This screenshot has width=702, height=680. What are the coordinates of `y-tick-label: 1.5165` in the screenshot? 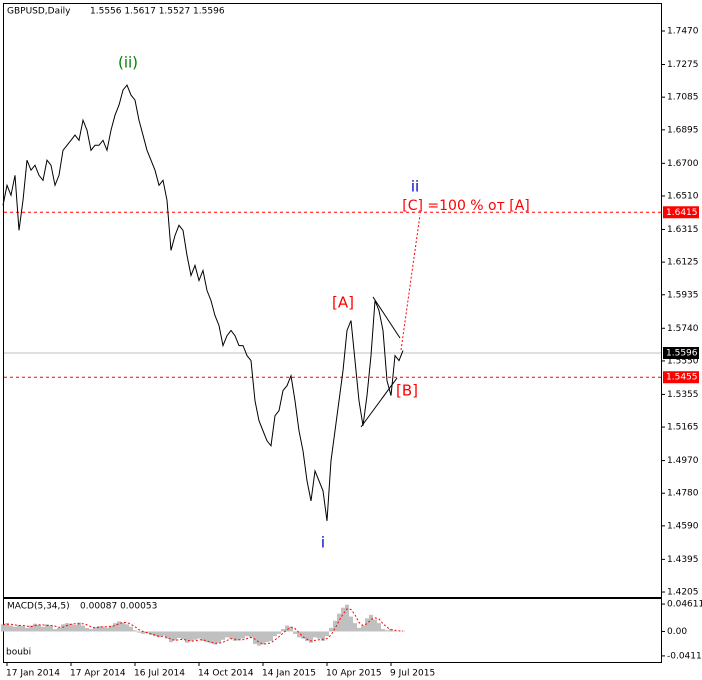 It's located at (683, 428).